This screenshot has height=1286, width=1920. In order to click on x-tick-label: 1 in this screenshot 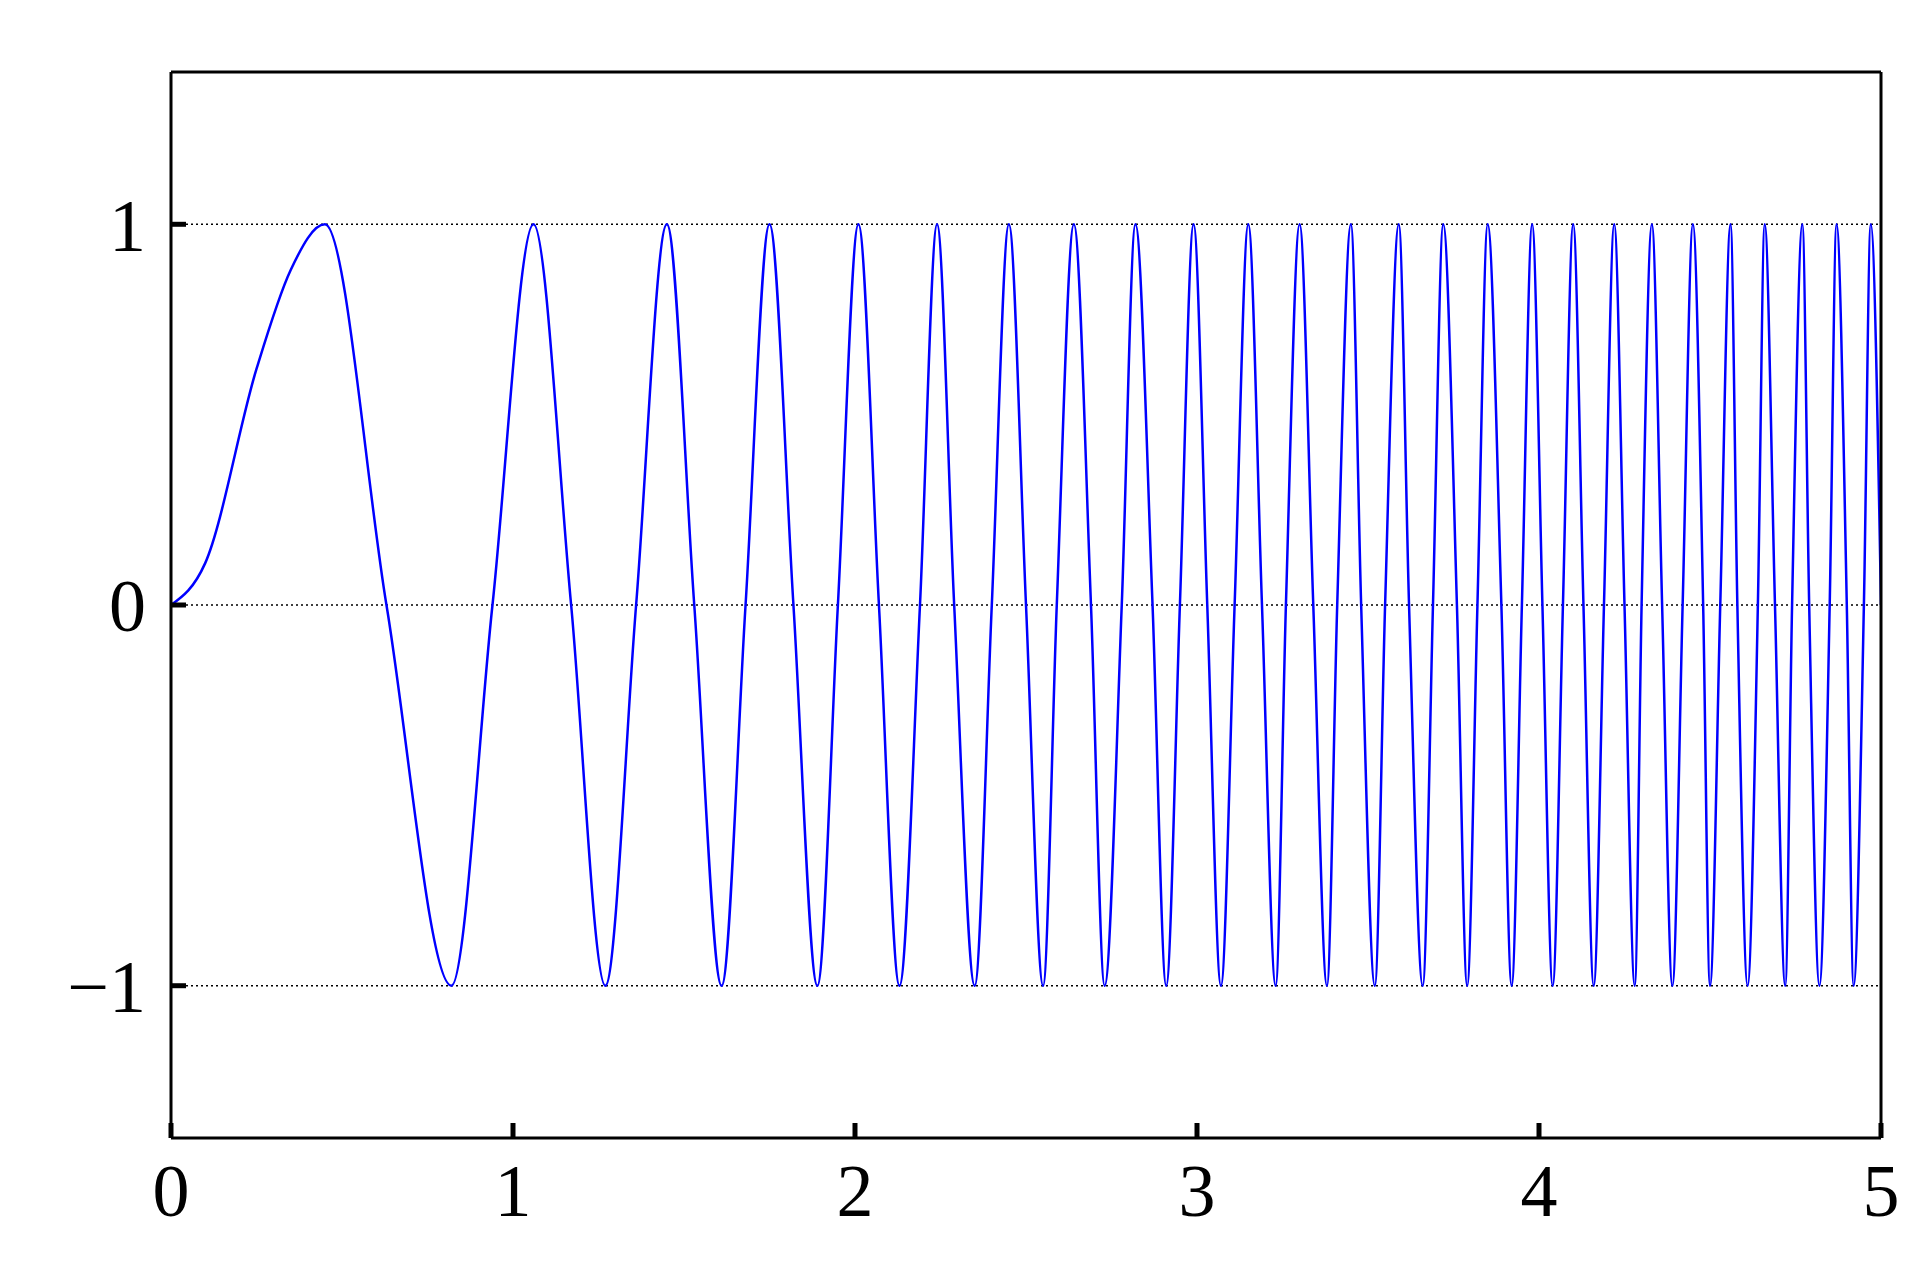, I will do `click(513, 1190)`.